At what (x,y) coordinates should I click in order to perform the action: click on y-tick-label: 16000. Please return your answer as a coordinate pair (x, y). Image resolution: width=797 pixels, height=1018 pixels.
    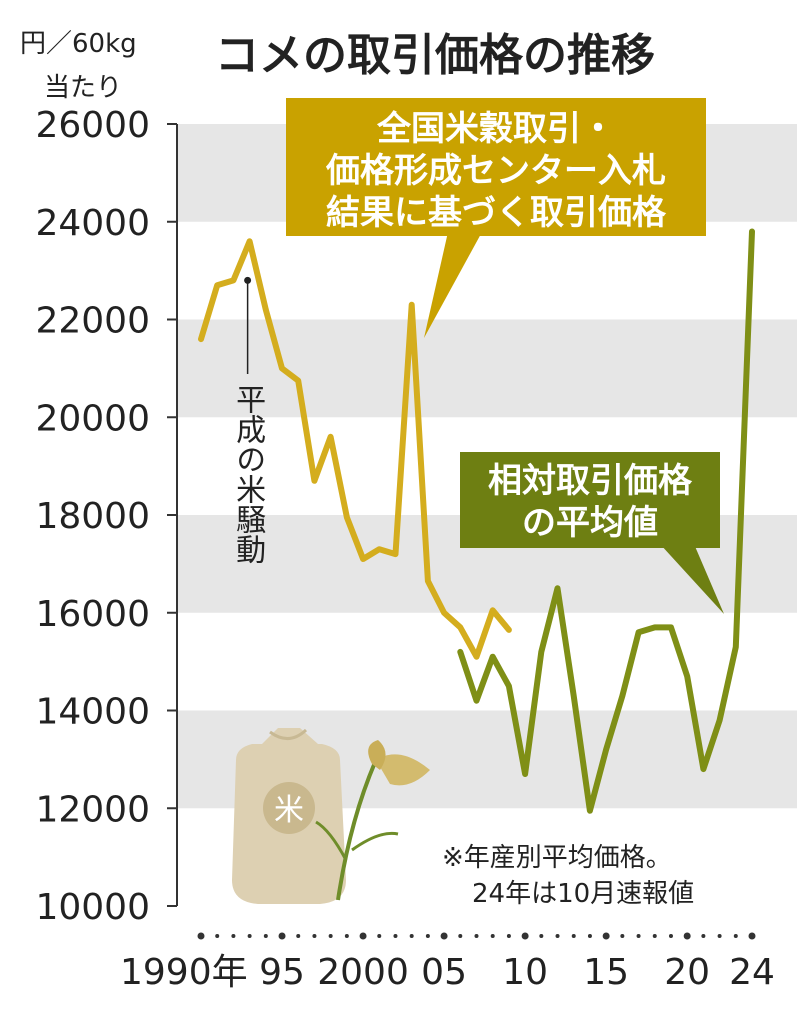
    Looking at the image, I should click on (92, 614).